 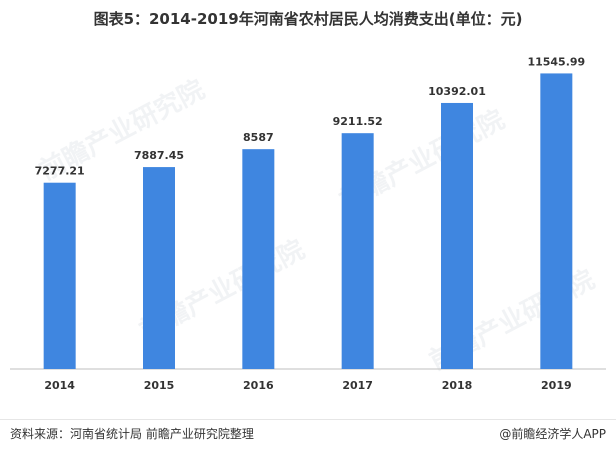 What do you see at coordinates (308, 435) in the screenshot?
I see `footer: 资料来源：河南省统计局 前瞻产业研究院整理 @前瞻经济学人APP` at bounding box center [308, 435].